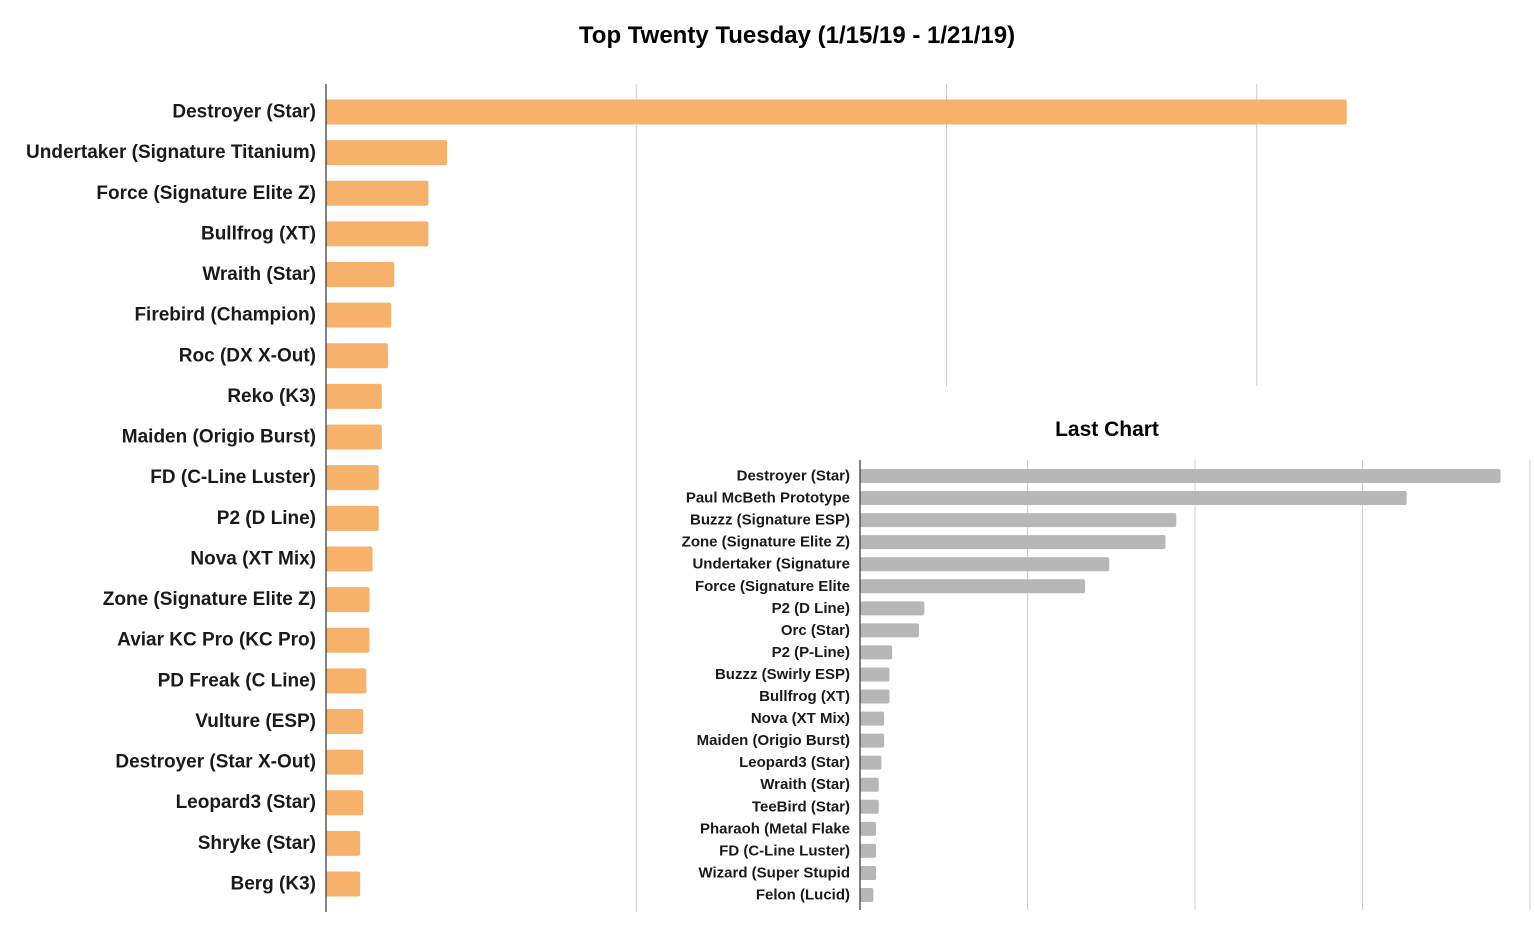 The height and width of the screenshot is (927, 1535). What do you see at coordinates (768, 498) in the screenshot?
I see `inset-category-label: Paul McBeth Prototype` at bounding box center [768, 498].